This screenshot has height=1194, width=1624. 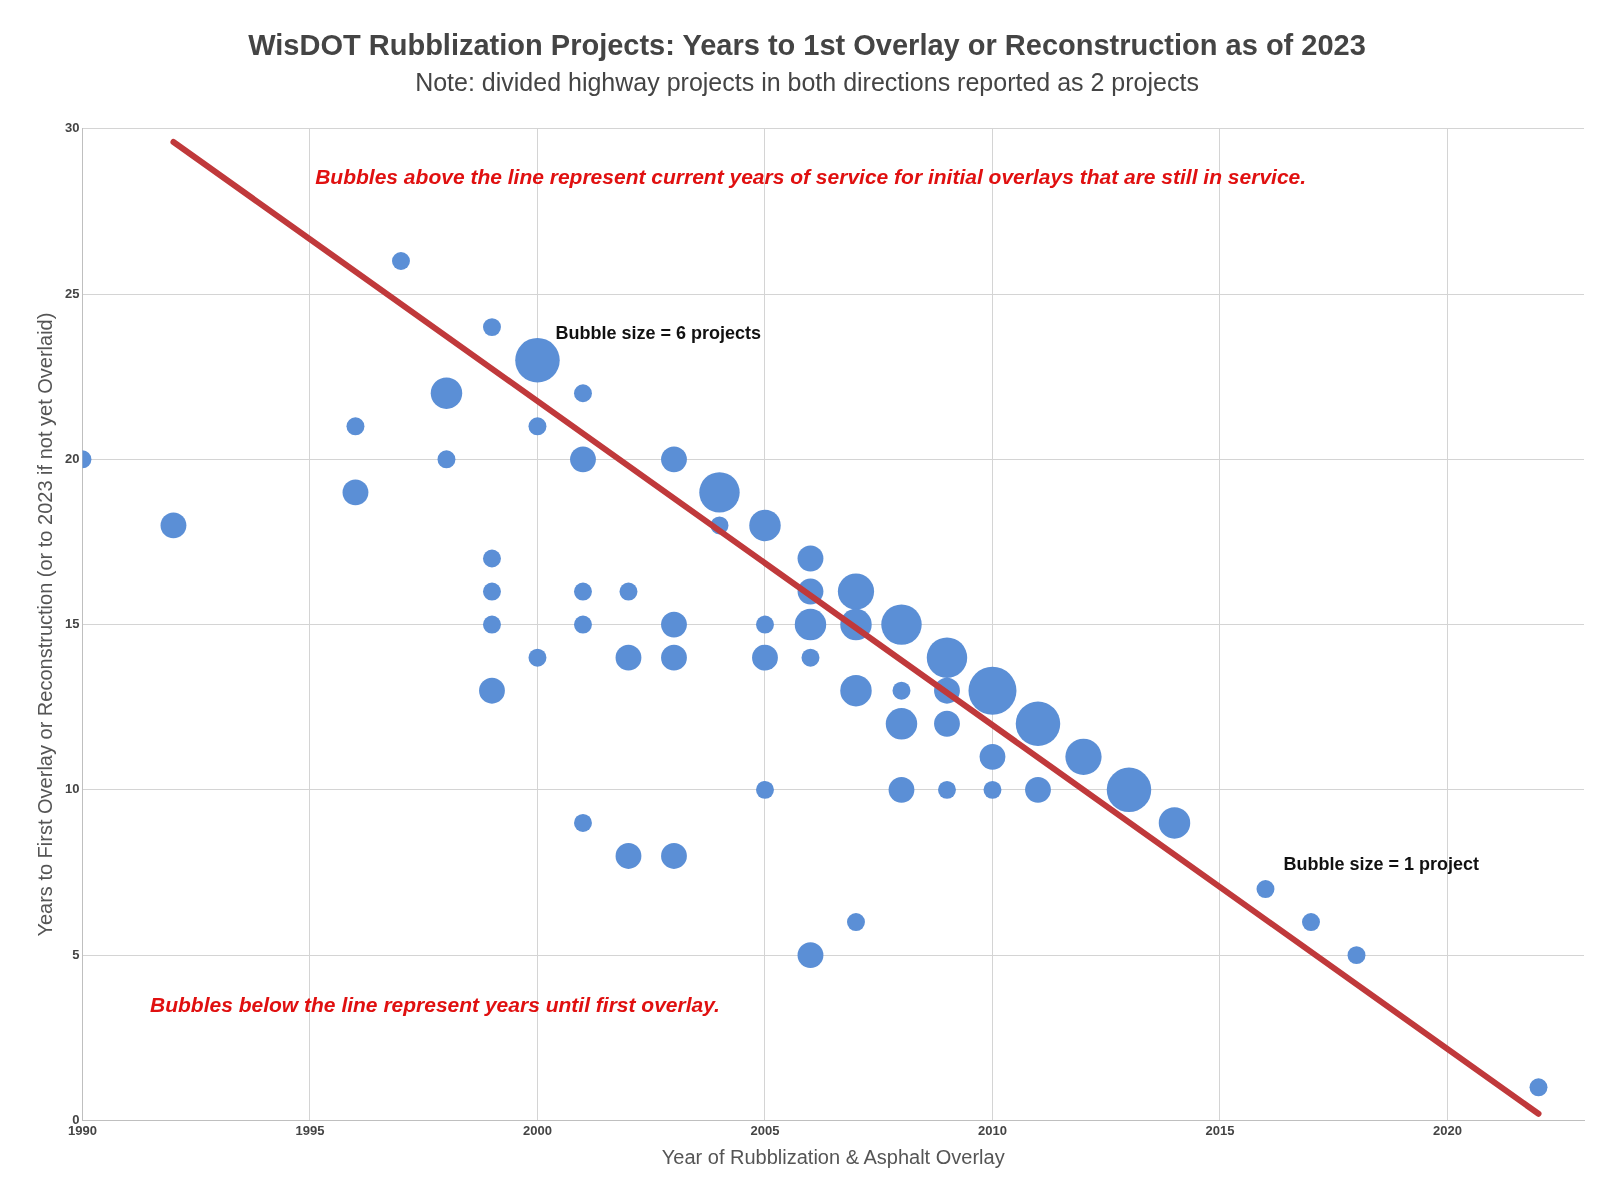 I want to click on y-tick-label: 15, so click(x=72, y=624).